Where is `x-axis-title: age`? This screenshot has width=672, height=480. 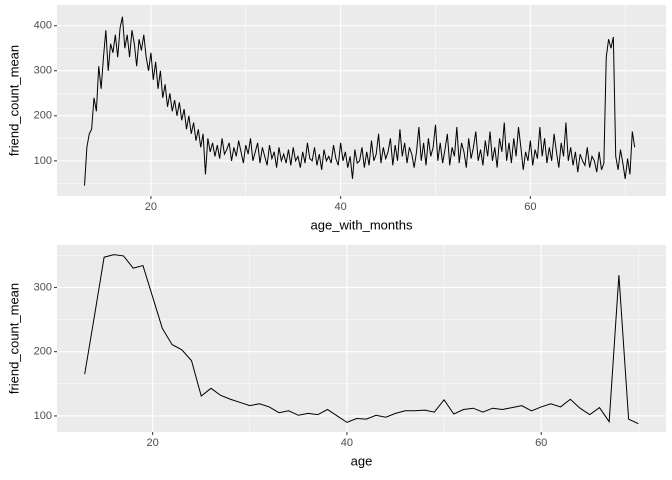
x-axis-title: age is located at coordinates (362, 460).